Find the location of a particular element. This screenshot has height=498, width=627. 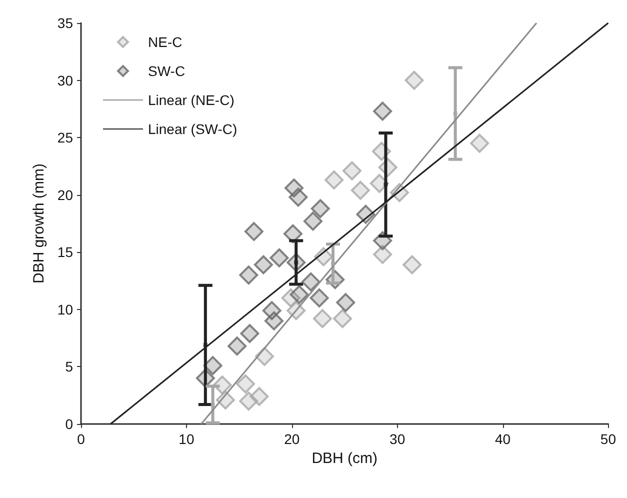

x-tick-label: 50 is located at coordinates (608, 439).